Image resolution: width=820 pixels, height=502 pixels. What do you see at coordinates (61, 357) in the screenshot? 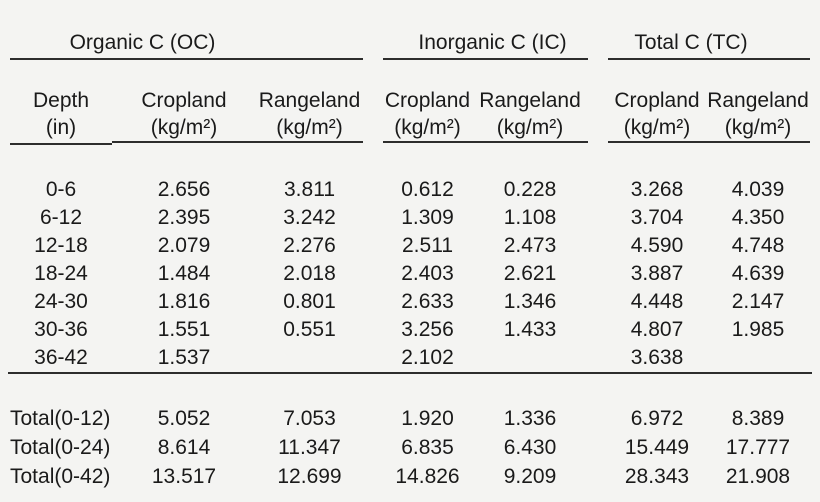
I see `depth-cell: 36-42` at bounding box center [61, 357].